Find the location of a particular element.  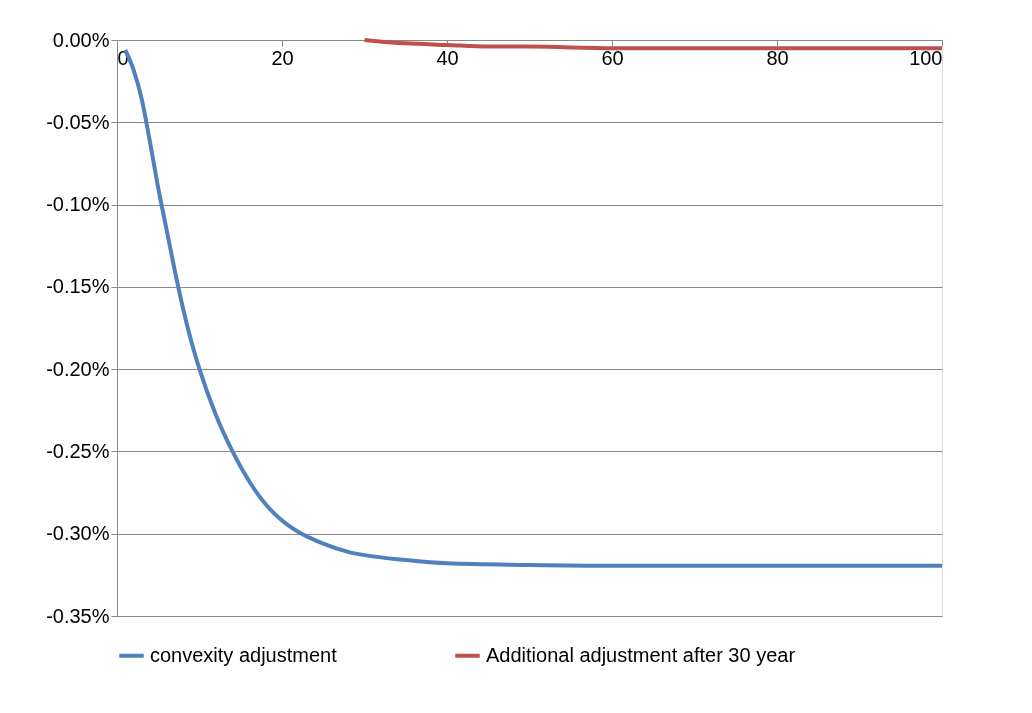

y-tick-label: 0.00% is located at coordinates (81, 39).